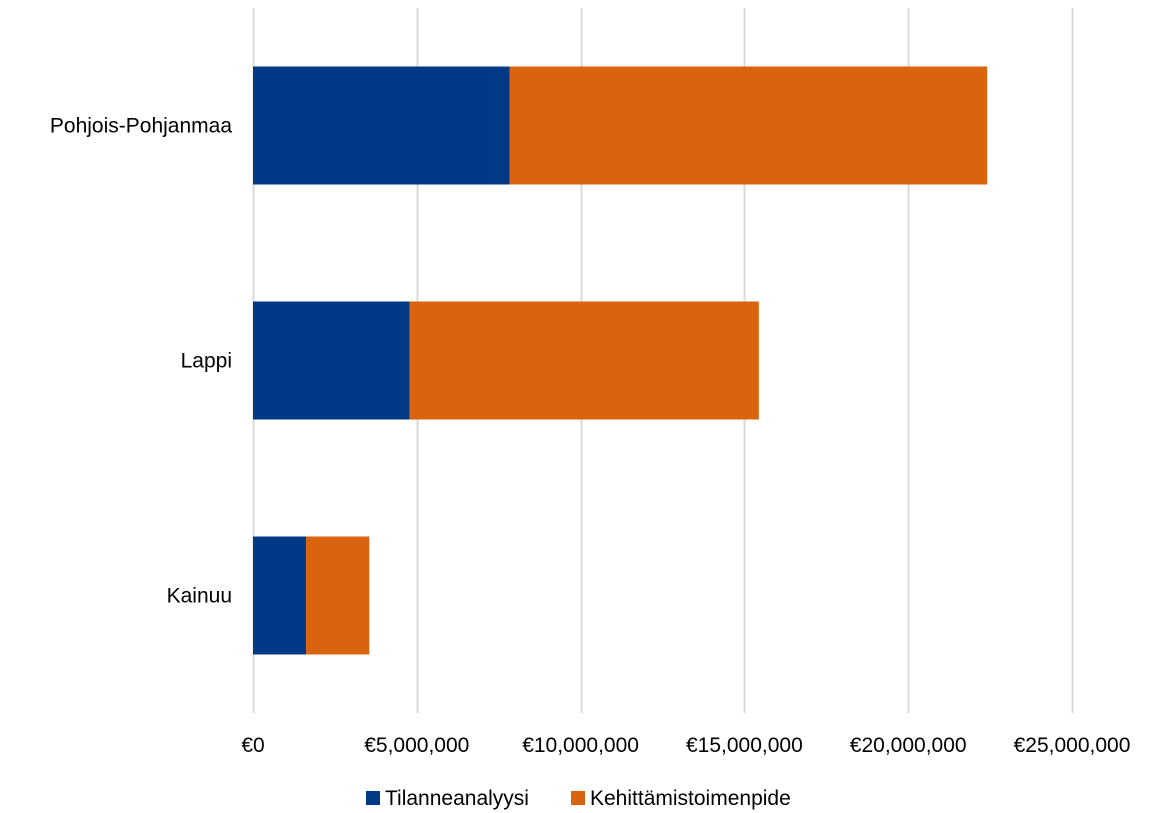 The image size is (1166, 813). What do you see at coordinates (199, 596) in the screenshot?
I see `category-label: Kainuu` at bounding box center [199, 596].